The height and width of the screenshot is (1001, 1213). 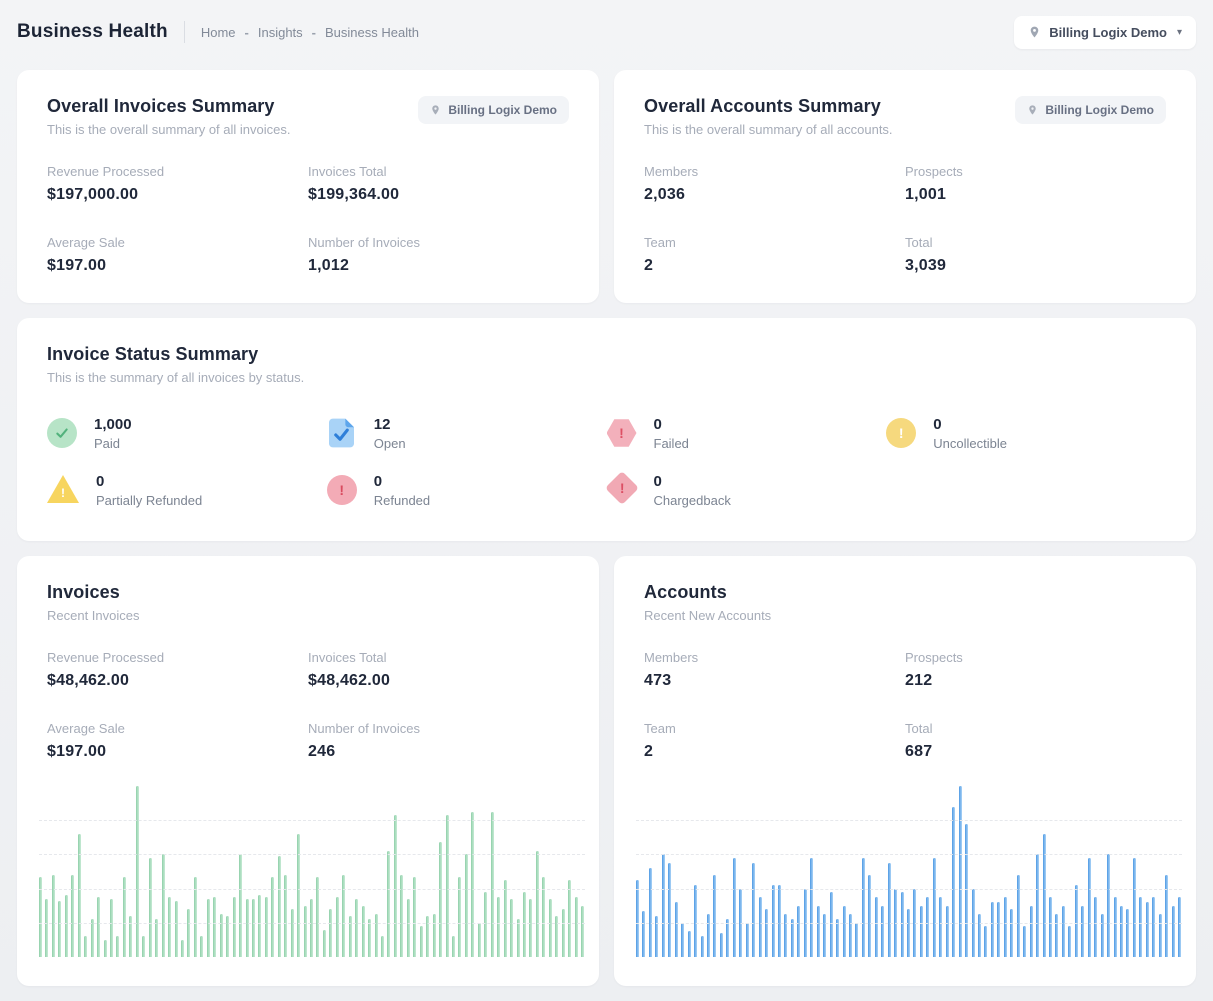 I want to click on org-badge-label: Billing Logix Demo, so click(x=1099, y=110).